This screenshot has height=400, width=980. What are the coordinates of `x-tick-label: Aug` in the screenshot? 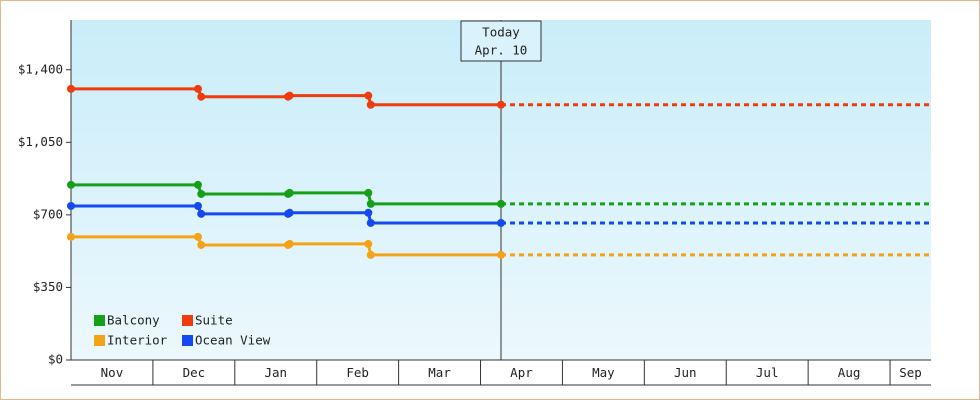 It's located at (849, 372).